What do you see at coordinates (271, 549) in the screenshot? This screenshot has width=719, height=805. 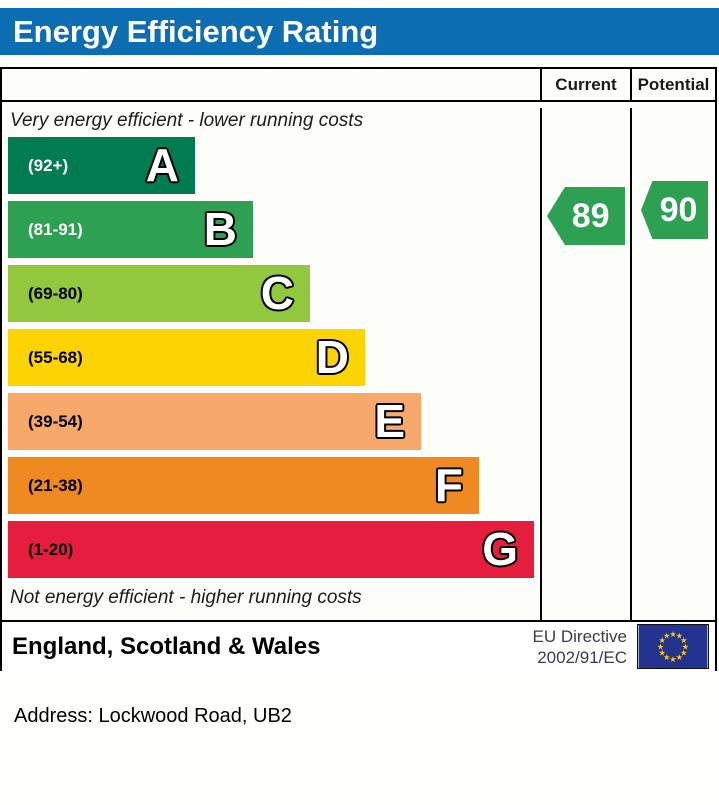 I see `band-row-g: (1-20) G` at bounding box center [271, 549].